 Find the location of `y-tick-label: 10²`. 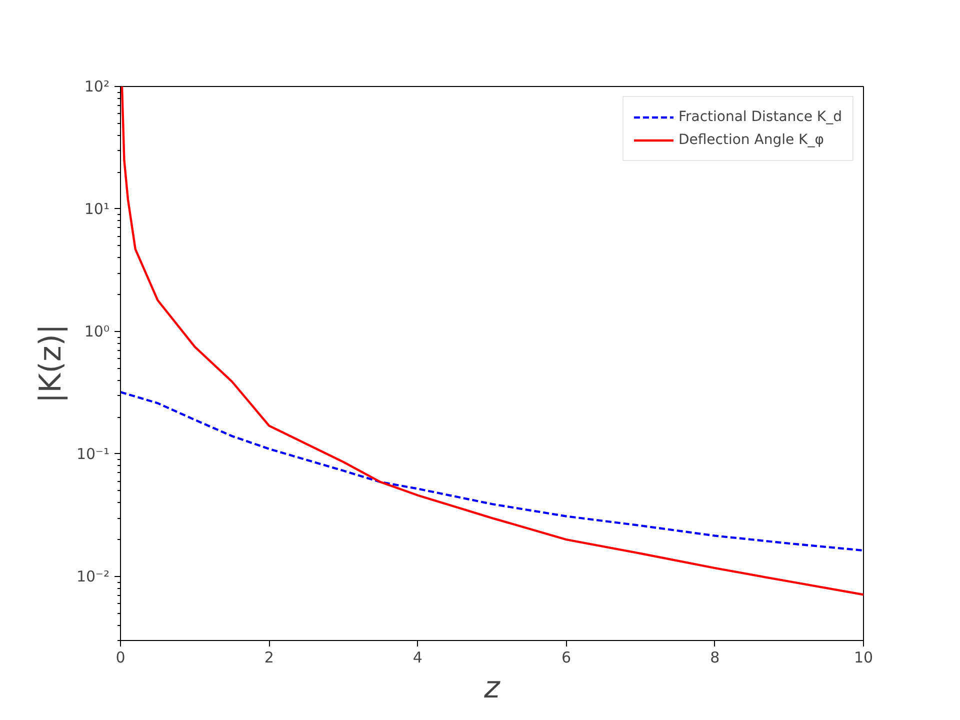

y-tick-label: 10² is located at coordinates (97, 87).